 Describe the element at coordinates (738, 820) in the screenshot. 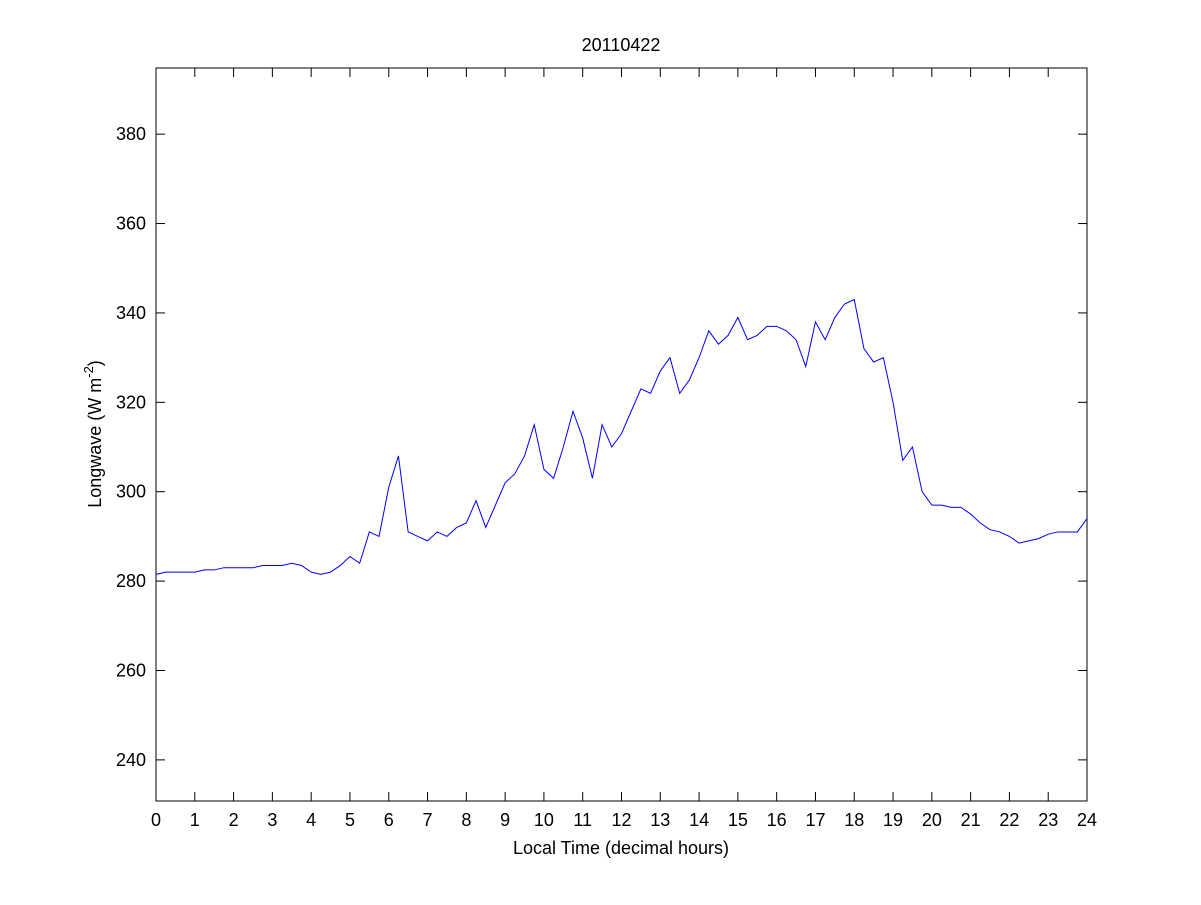

I see `x-tick-label: 15` at that location.